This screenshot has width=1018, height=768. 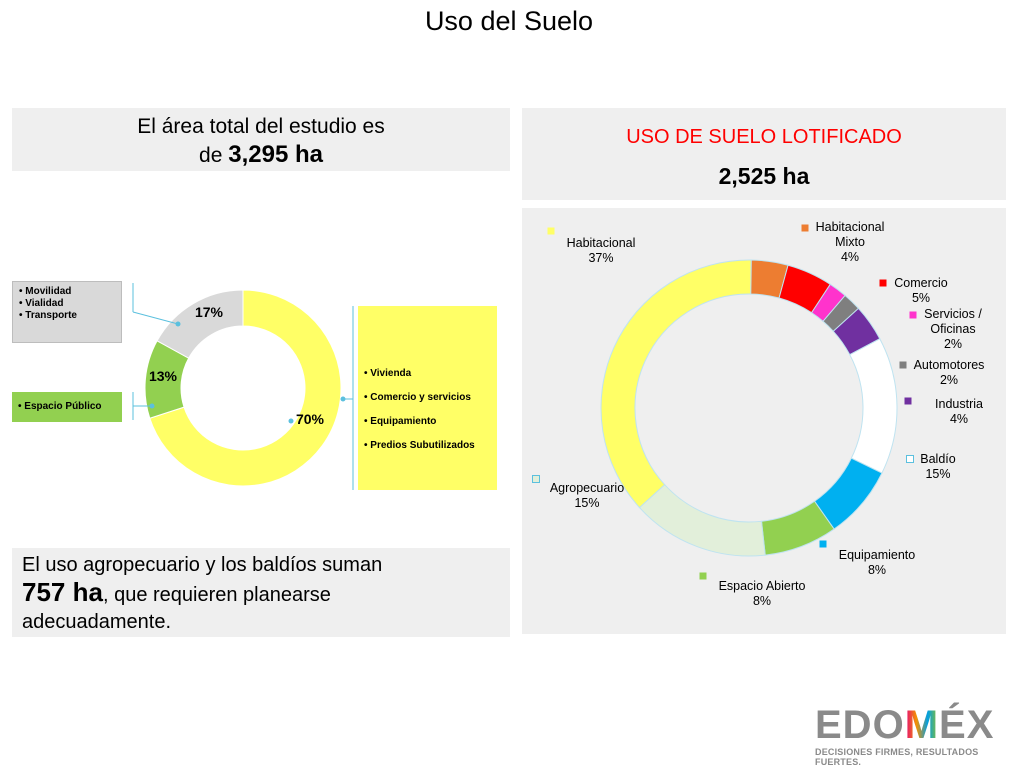 I want to click on total-area-box: El área total del estudio es de 3,295 ha, so click(x=261, y=139).